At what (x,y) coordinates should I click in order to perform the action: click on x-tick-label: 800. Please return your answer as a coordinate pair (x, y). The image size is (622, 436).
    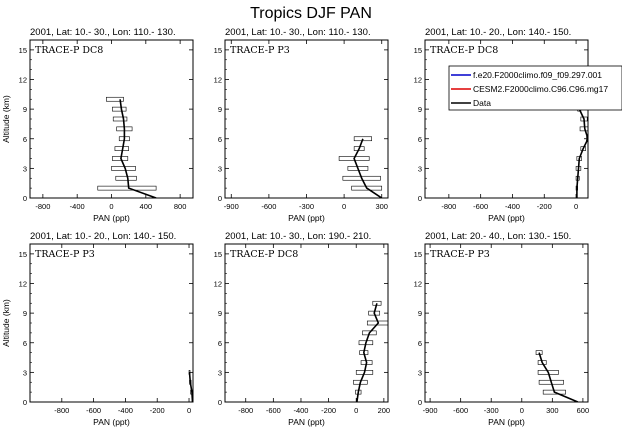
    Looking at the image, I should click on (180, 206).